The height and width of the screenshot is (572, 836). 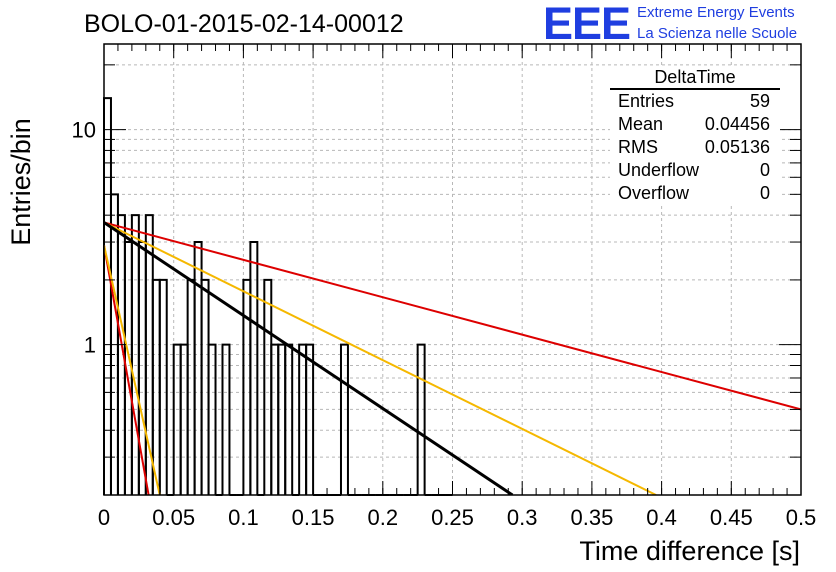 What do you see at coordinates (641, 124) in the screenshot?
I see `stats-label: Mean` at bounding box center [641, 124].